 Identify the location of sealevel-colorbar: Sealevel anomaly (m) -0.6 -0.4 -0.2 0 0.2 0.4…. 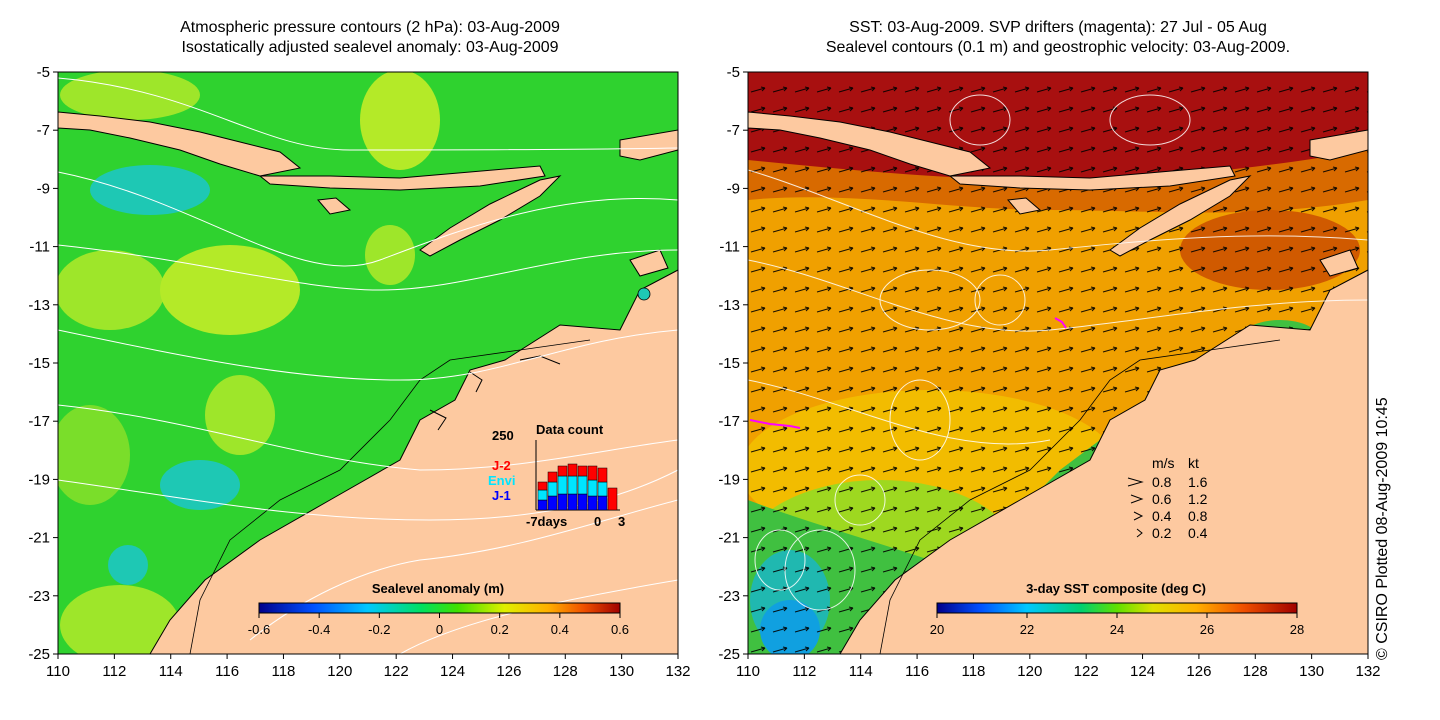
(438, 609).